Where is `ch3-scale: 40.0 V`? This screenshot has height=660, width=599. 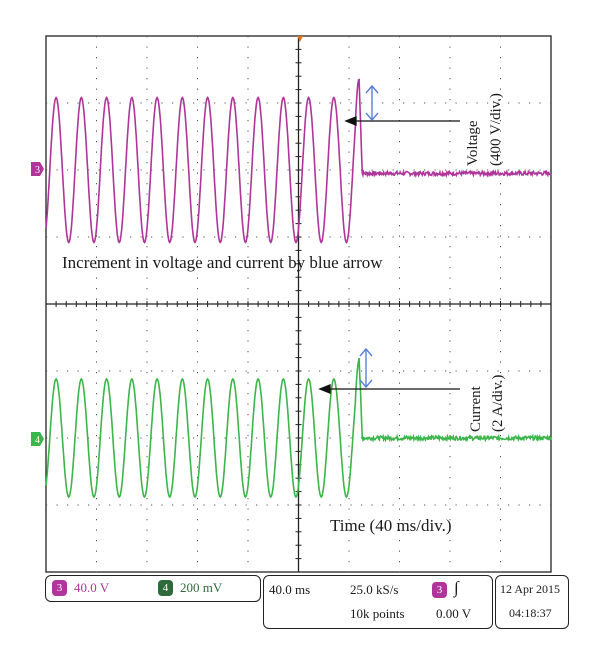 ch3-scale: 40.0 V is located at coordinates (92, 587).